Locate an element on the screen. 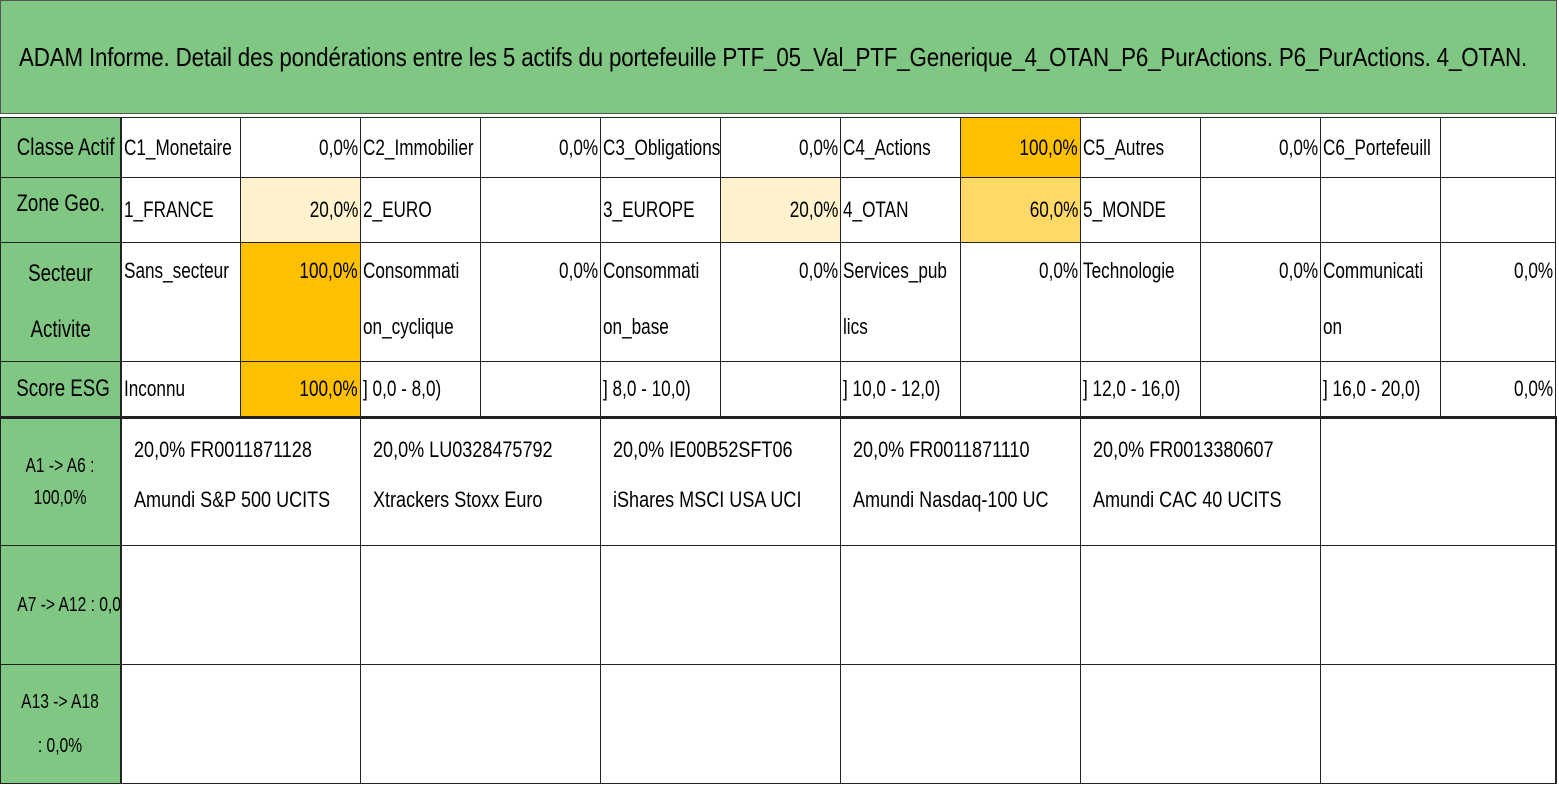 The width and height of the screenshot is (1559, 785). zone-value-4: 60,0% is located at coordinates (1020, 210).